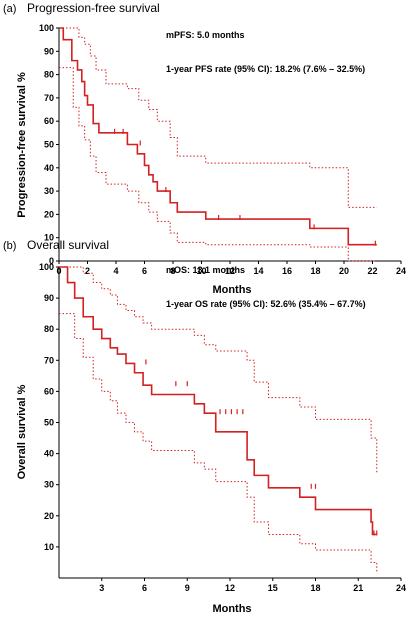 The height and width of the screenshot is (620, 411). I want to click on pfs-x-tick-label: 2, so click(87, 271).